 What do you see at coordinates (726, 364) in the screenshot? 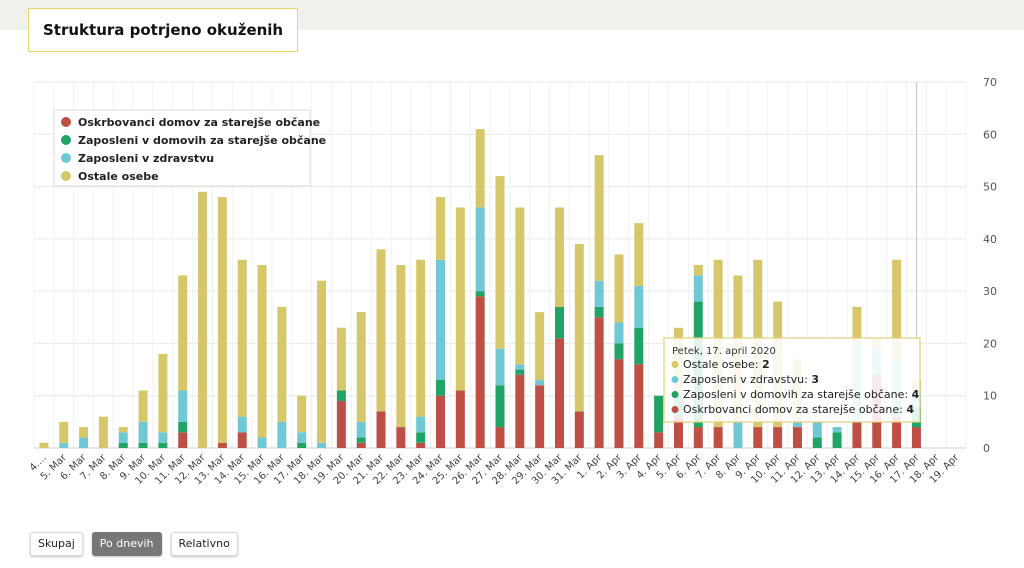
I see `tooltip-row-ostale: Ostale osebe: 2` at bounding box center [726, 364].